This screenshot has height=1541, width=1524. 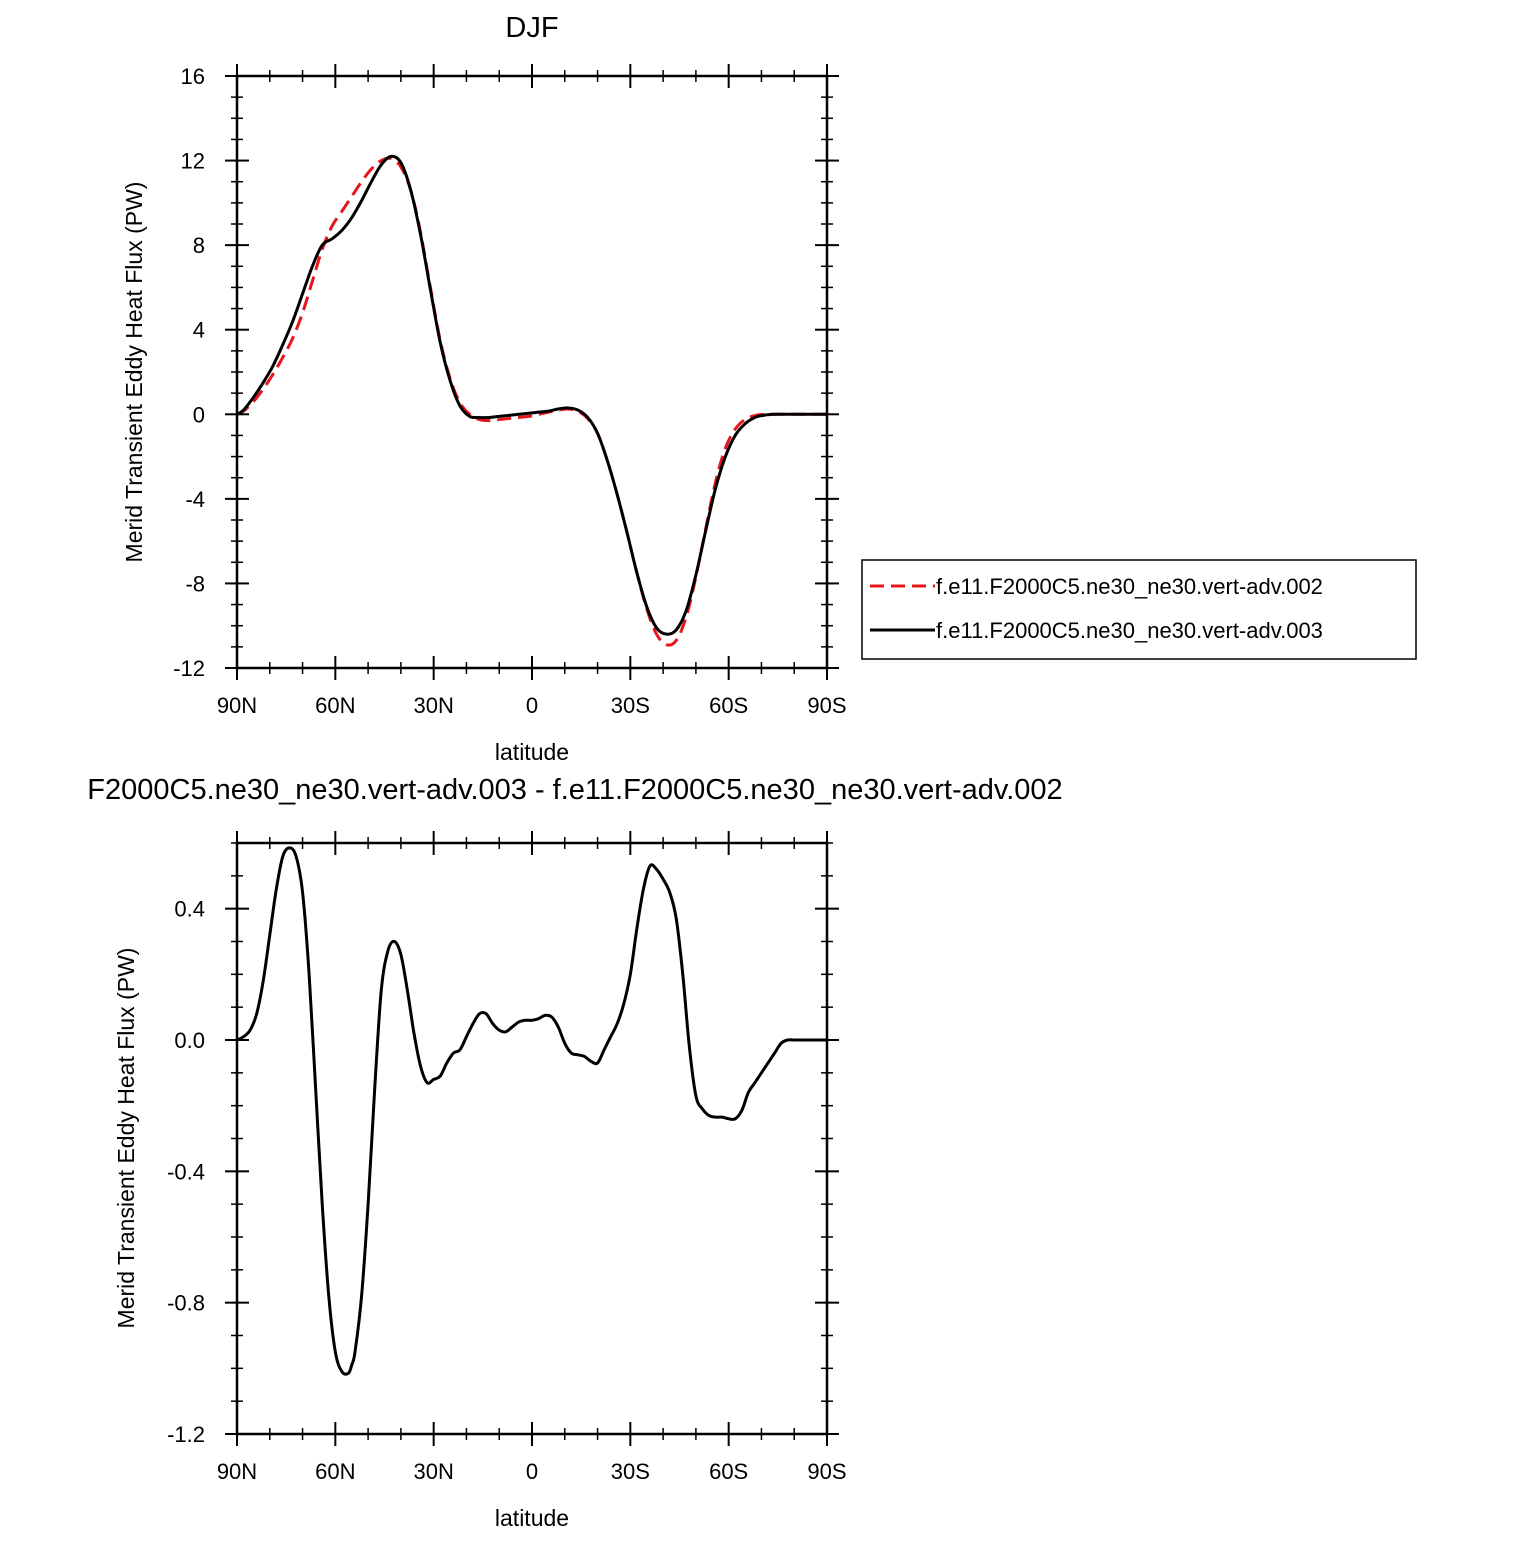 What do you see at coordinates (195, 583) in the screenshot?
I see `y-tick-label: -8` at bounding box center [195, 583].